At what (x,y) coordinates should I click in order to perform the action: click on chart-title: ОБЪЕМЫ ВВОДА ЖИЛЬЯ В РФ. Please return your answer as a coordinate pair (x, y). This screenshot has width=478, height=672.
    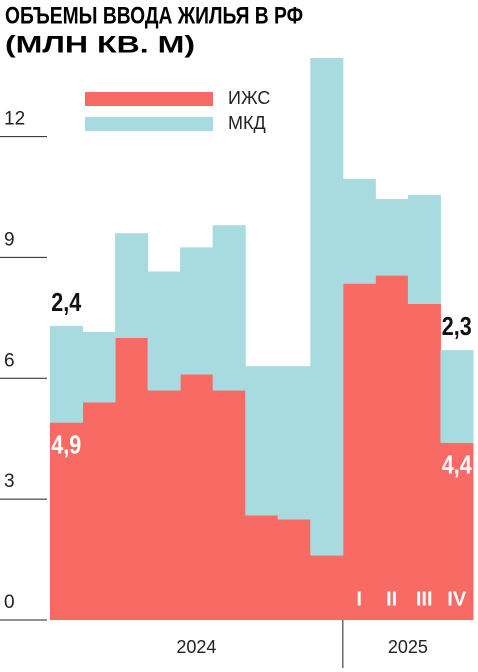
    Looking at the image, I should click on (154, 15).